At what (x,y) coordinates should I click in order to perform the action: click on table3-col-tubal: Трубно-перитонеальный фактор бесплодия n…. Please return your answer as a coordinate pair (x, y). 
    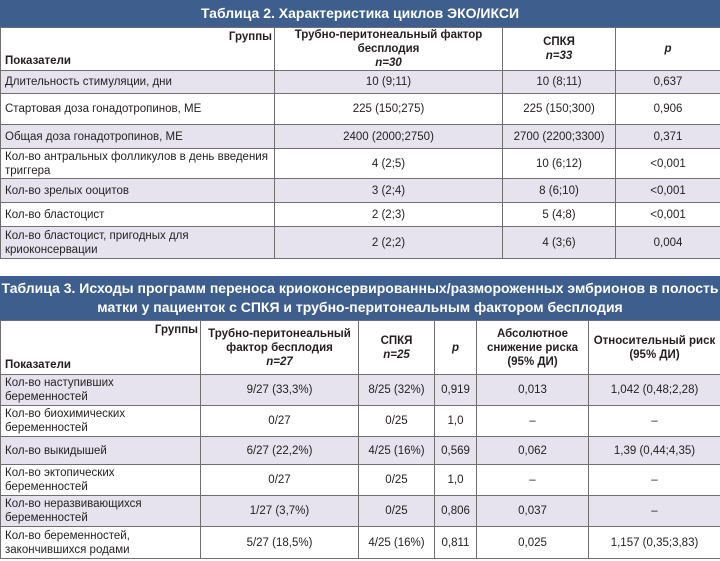
    Looking at the image, I should click on (279, 347).